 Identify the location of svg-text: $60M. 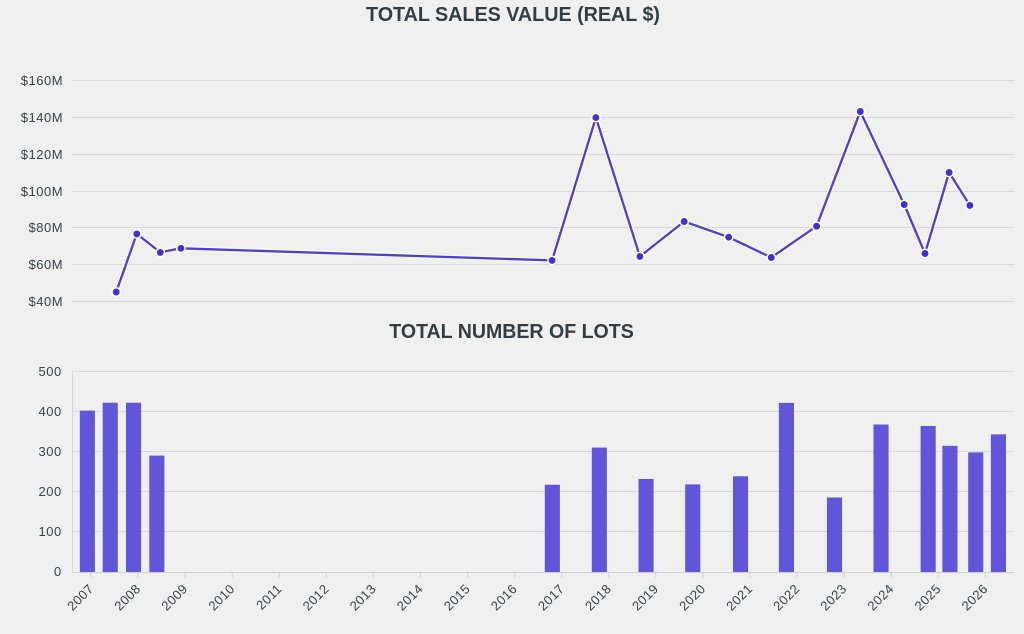
(45, 264).